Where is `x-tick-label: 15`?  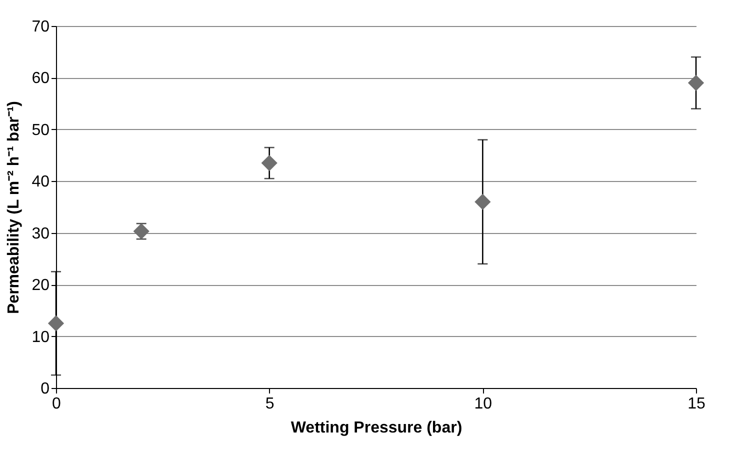
x-tick-label: 15 is located at coordinates (697, 404).